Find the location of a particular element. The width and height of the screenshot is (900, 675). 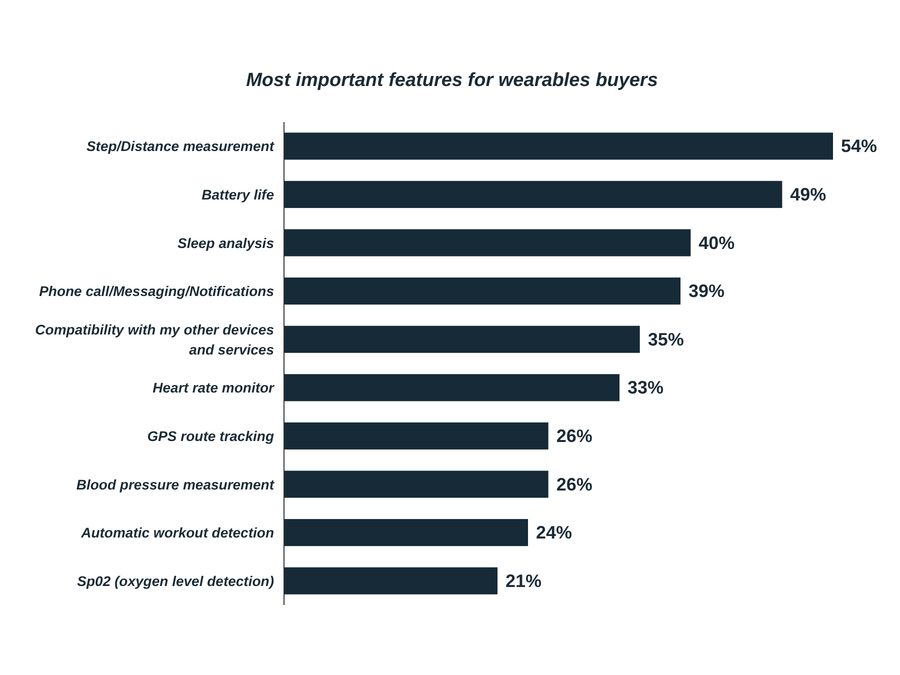

data-label: 49% is located at coordinates (808, 194).